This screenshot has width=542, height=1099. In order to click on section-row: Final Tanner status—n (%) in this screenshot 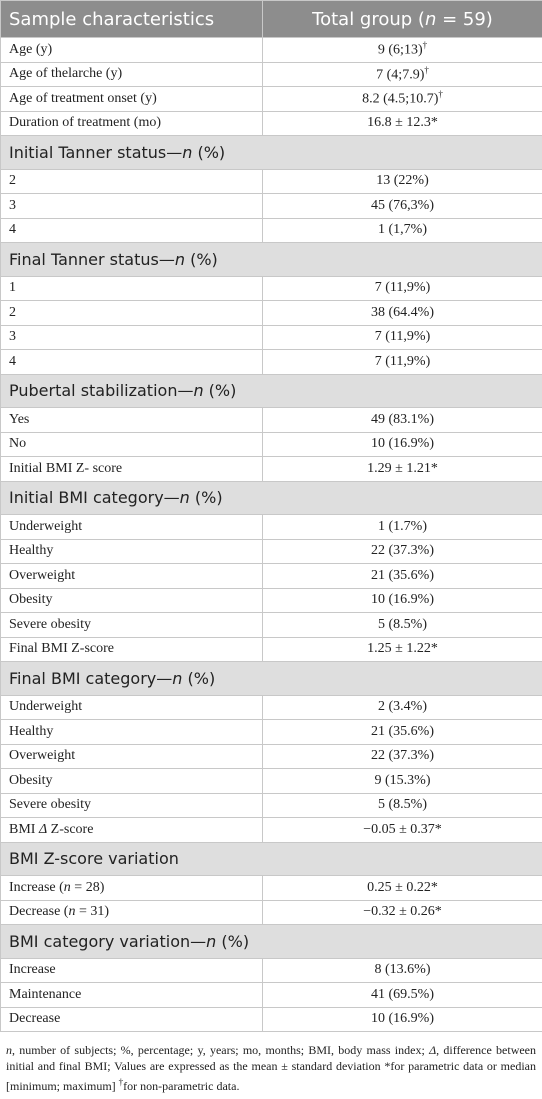, I will do `click(271, 259)`.